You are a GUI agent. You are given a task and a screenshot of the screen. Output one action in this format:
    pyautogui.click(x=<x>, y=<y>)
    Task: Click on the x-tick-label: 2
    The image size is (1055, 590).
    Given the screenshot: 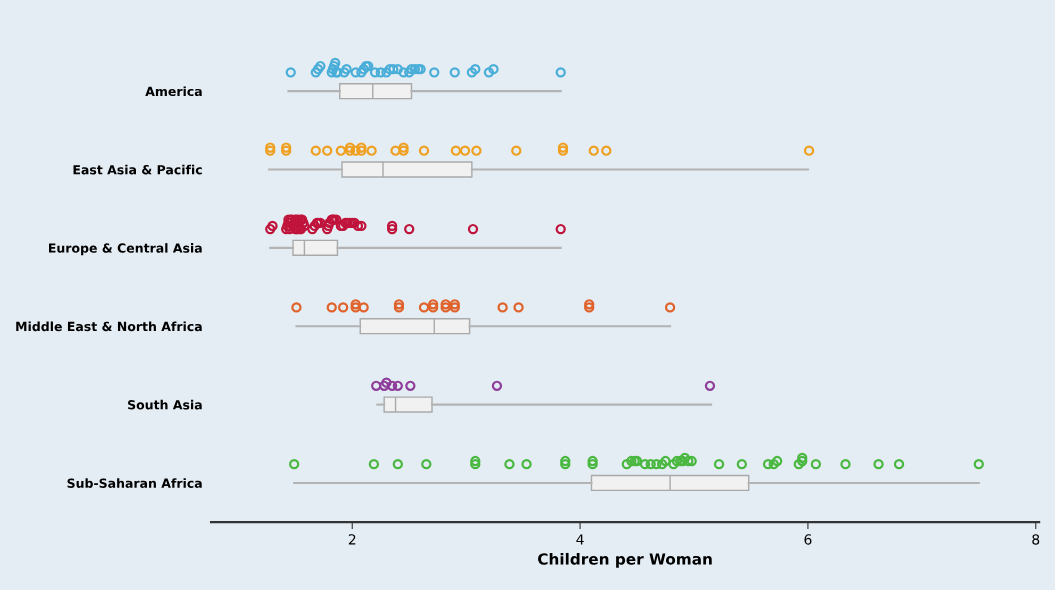 What is the action you would take?
    pyautogui.click(x=352, y=539)
    